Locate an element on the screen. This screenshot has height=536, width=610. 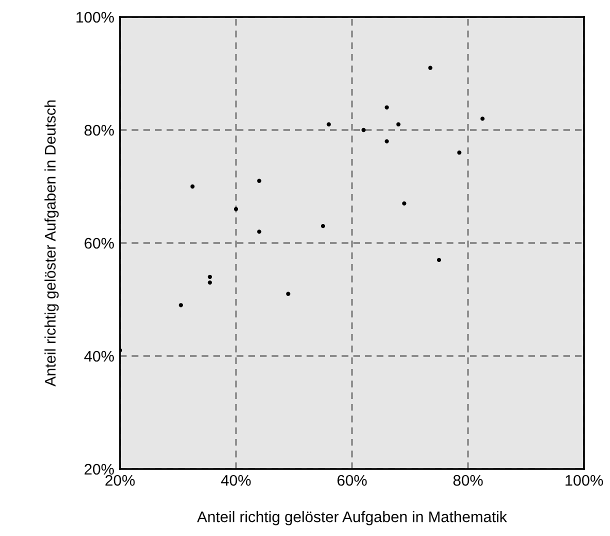
y-tick-label: 20% is located at coordinates (99, 469).